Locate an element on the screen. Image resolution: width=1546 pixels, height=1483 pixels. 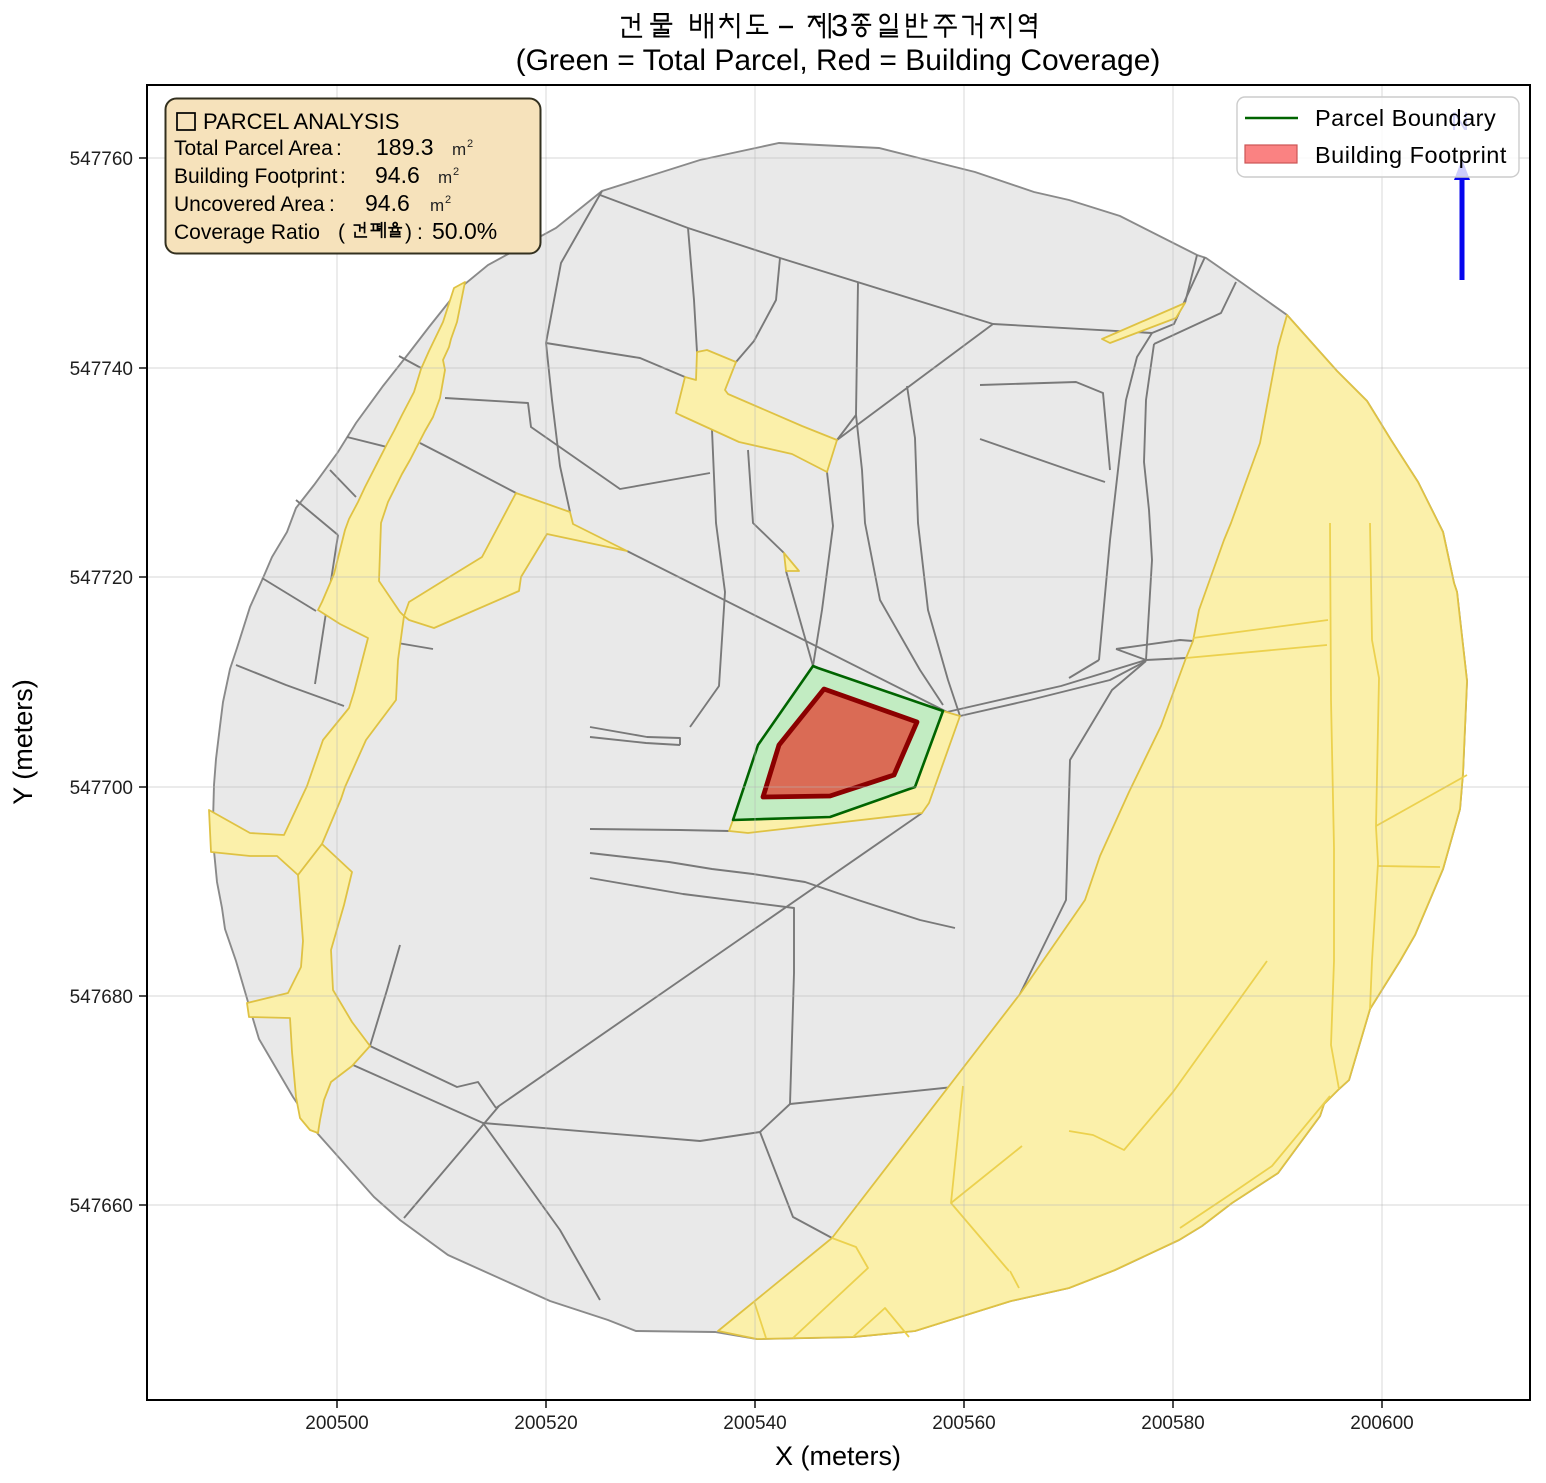
svg-text: Y (meters) is located at coordinates (23, 742).